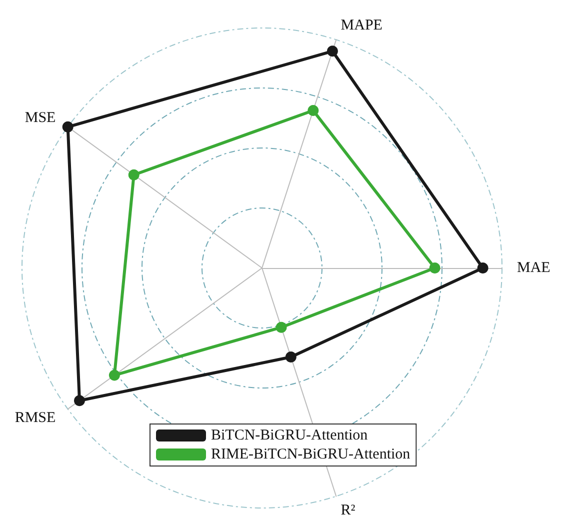 This screenshot has height=526, width=564. Describe the element at coordinates (311, 454) in the screenshot. I see `legend-label: RIME-BiTCN-BiGRU-Attention` at that location.